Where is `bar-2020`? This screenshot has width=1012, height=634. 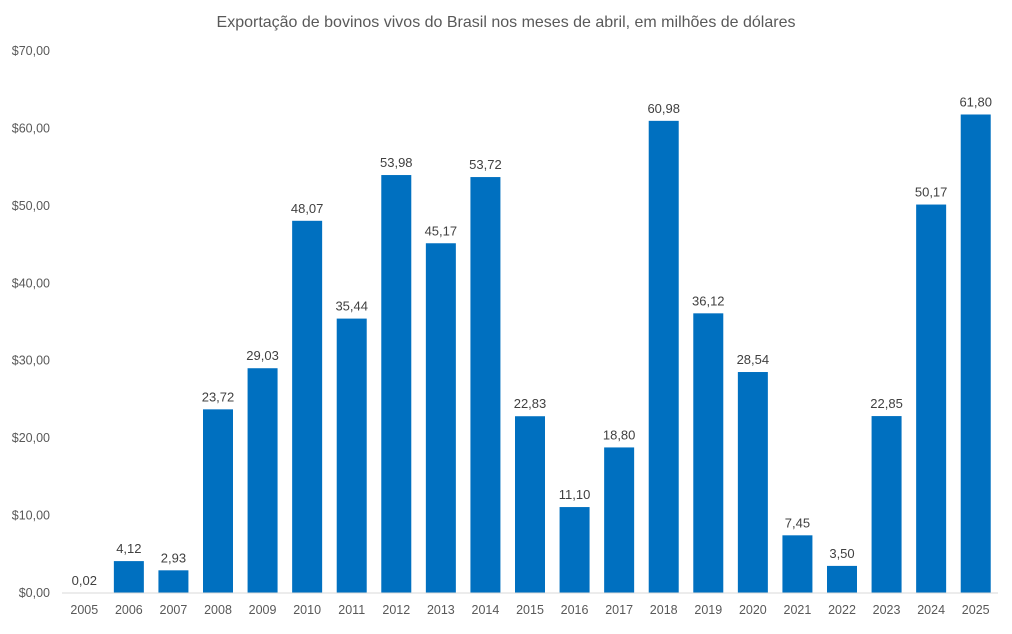
bar-2020 is located at coordinates (753, 482).